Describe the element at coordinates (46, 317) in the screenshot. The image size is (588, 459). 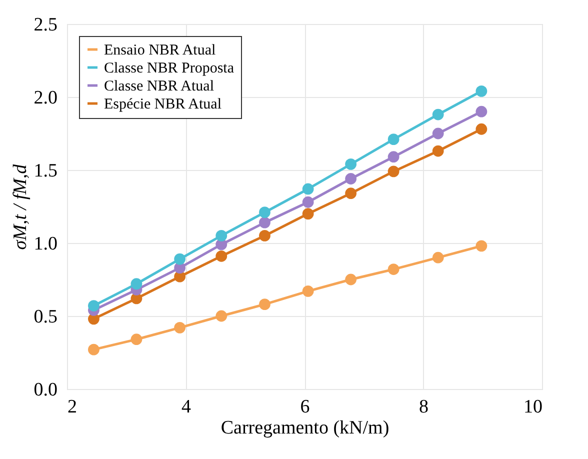
I see `y-tick-label: 0.5` at that location.